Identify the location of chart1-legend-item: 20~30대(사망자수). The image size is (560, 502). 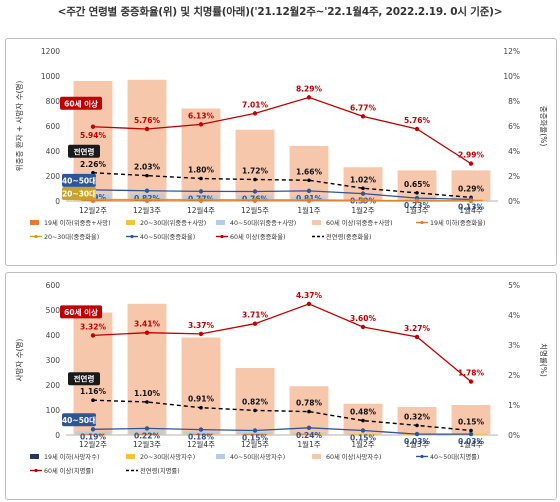
(167, 456).